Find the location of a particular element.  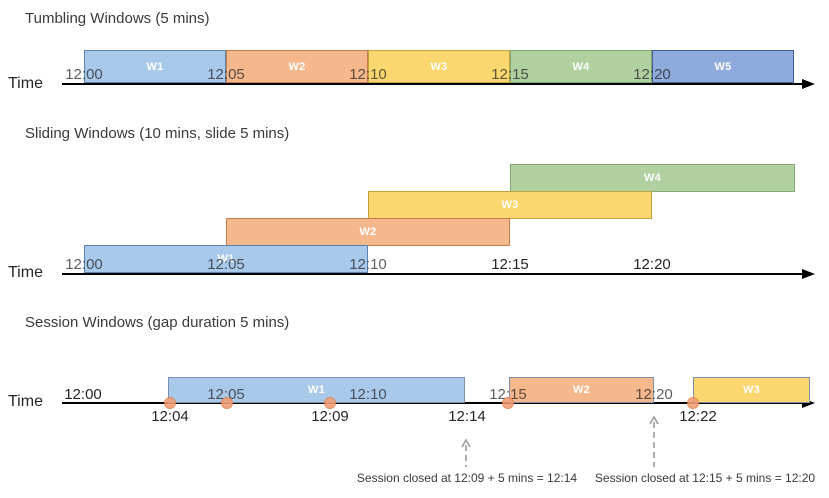

session-title: Session Windows (gap duration 5 mins) is located at coordinates (157, 322).